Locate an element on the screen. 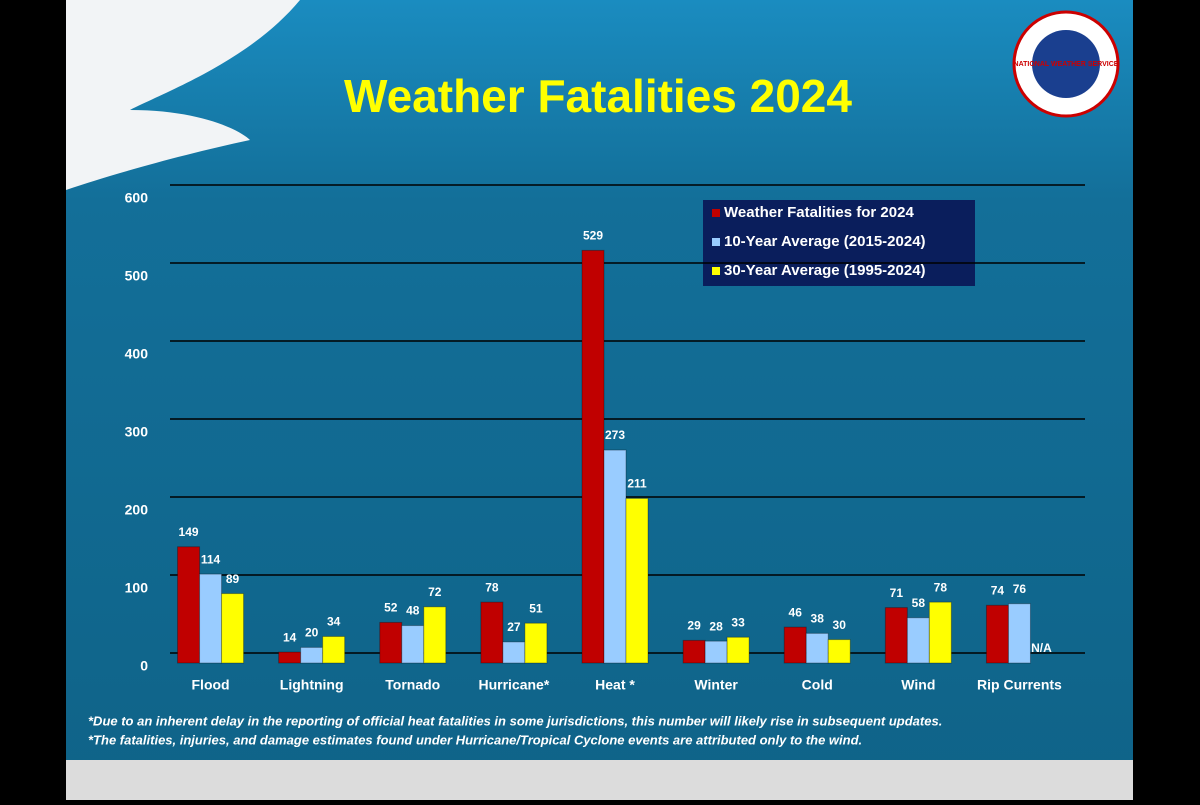  x-tick-label: Heat * is located at coordinates (615, 685).